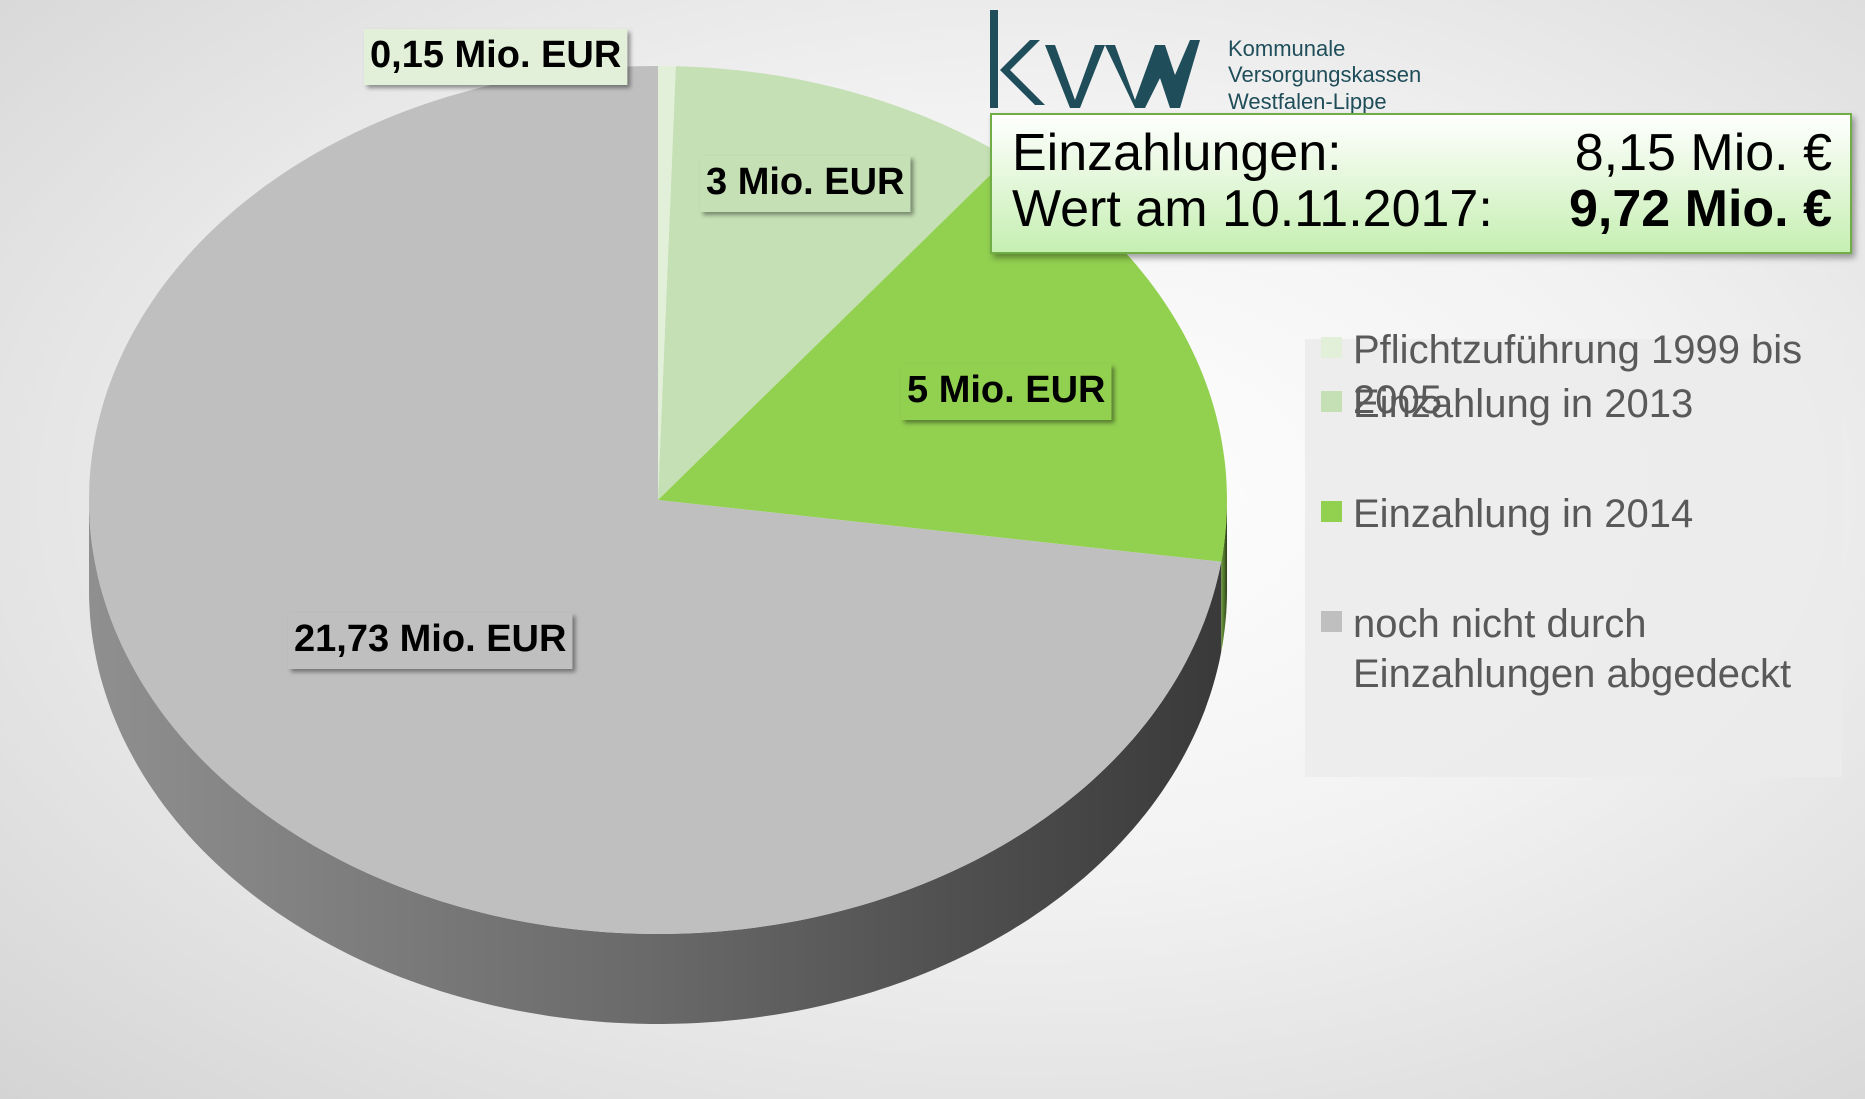 The width and height of the screenshot is (1865, 1099). Describe the element at coordinates (1224, 576) in the screenshot. I see `slice-side-shade` at that location.